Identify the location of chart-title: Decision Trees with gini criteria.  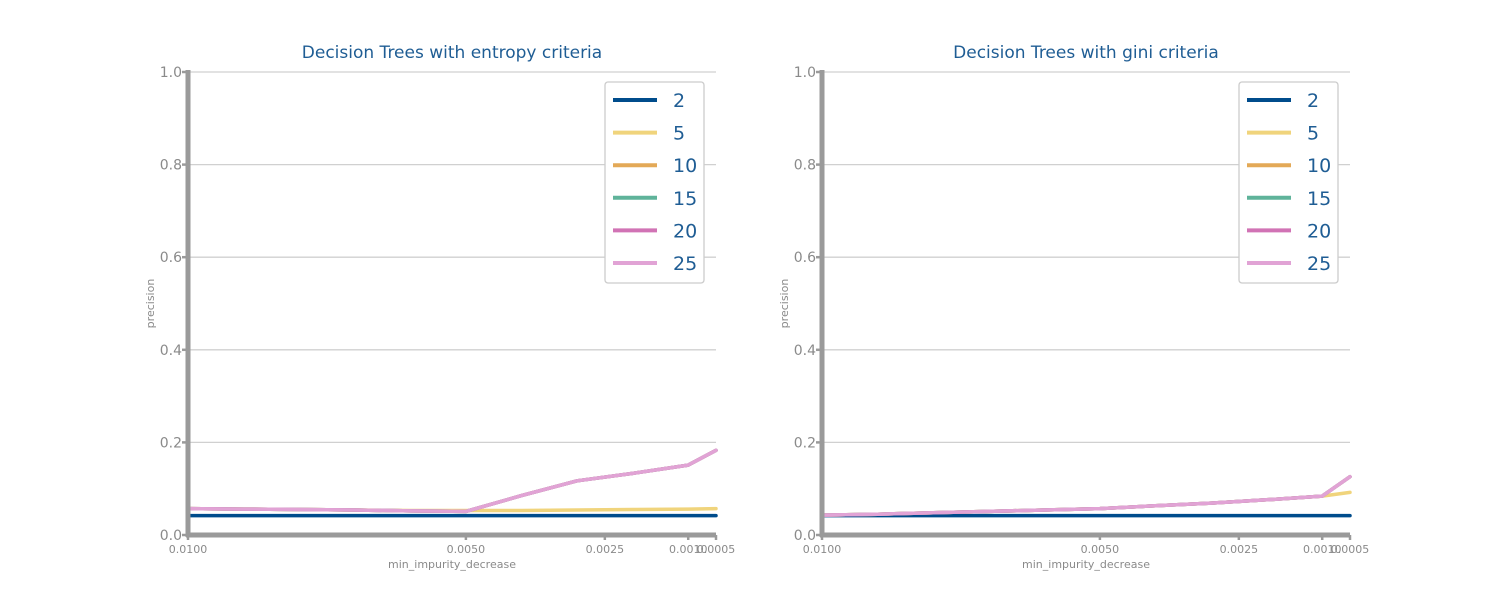
(1086, 53).